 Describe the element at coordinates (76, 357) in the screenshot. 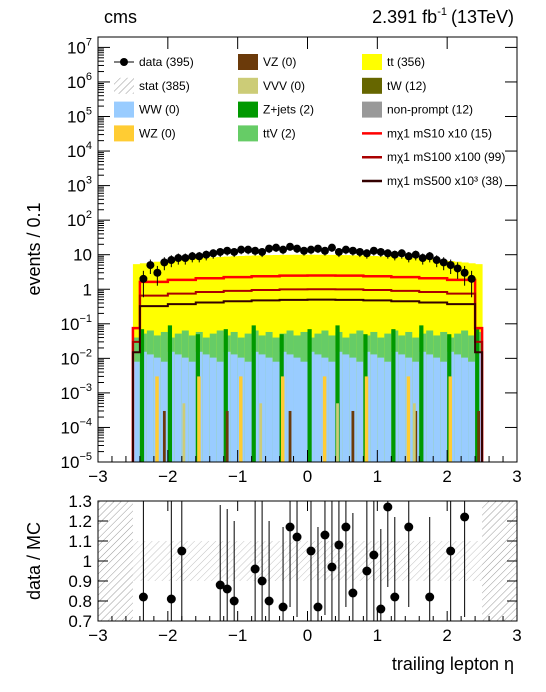

I see `y-tick-label: 10⁻²` at that location.